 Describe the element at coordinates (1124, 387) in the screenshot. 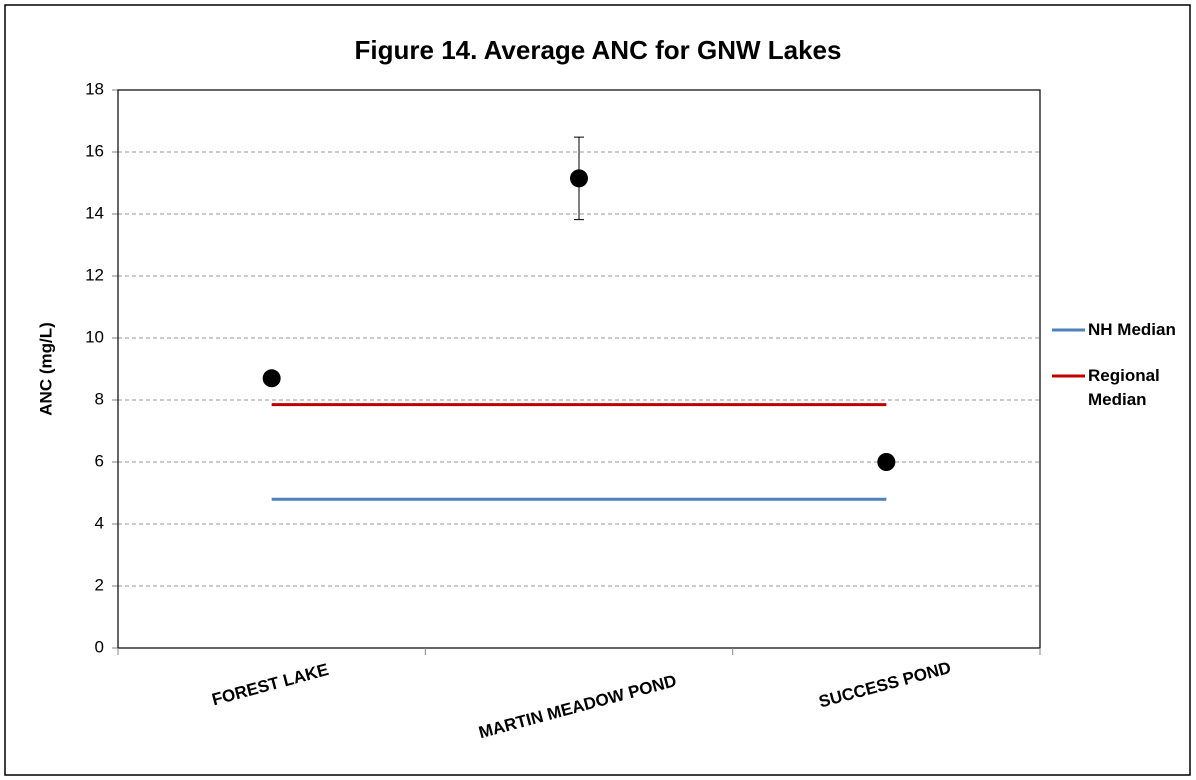

I see `legend-label: Regional Median` at that location.